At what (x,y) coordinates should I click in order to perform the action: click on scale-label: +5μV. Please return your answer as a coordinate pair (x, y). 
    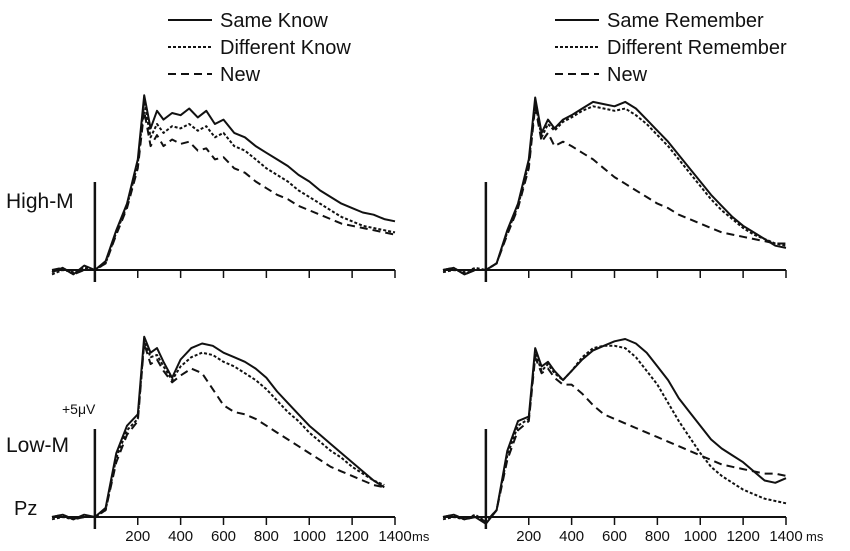
    Looking at the image, I should click on (79, 409).